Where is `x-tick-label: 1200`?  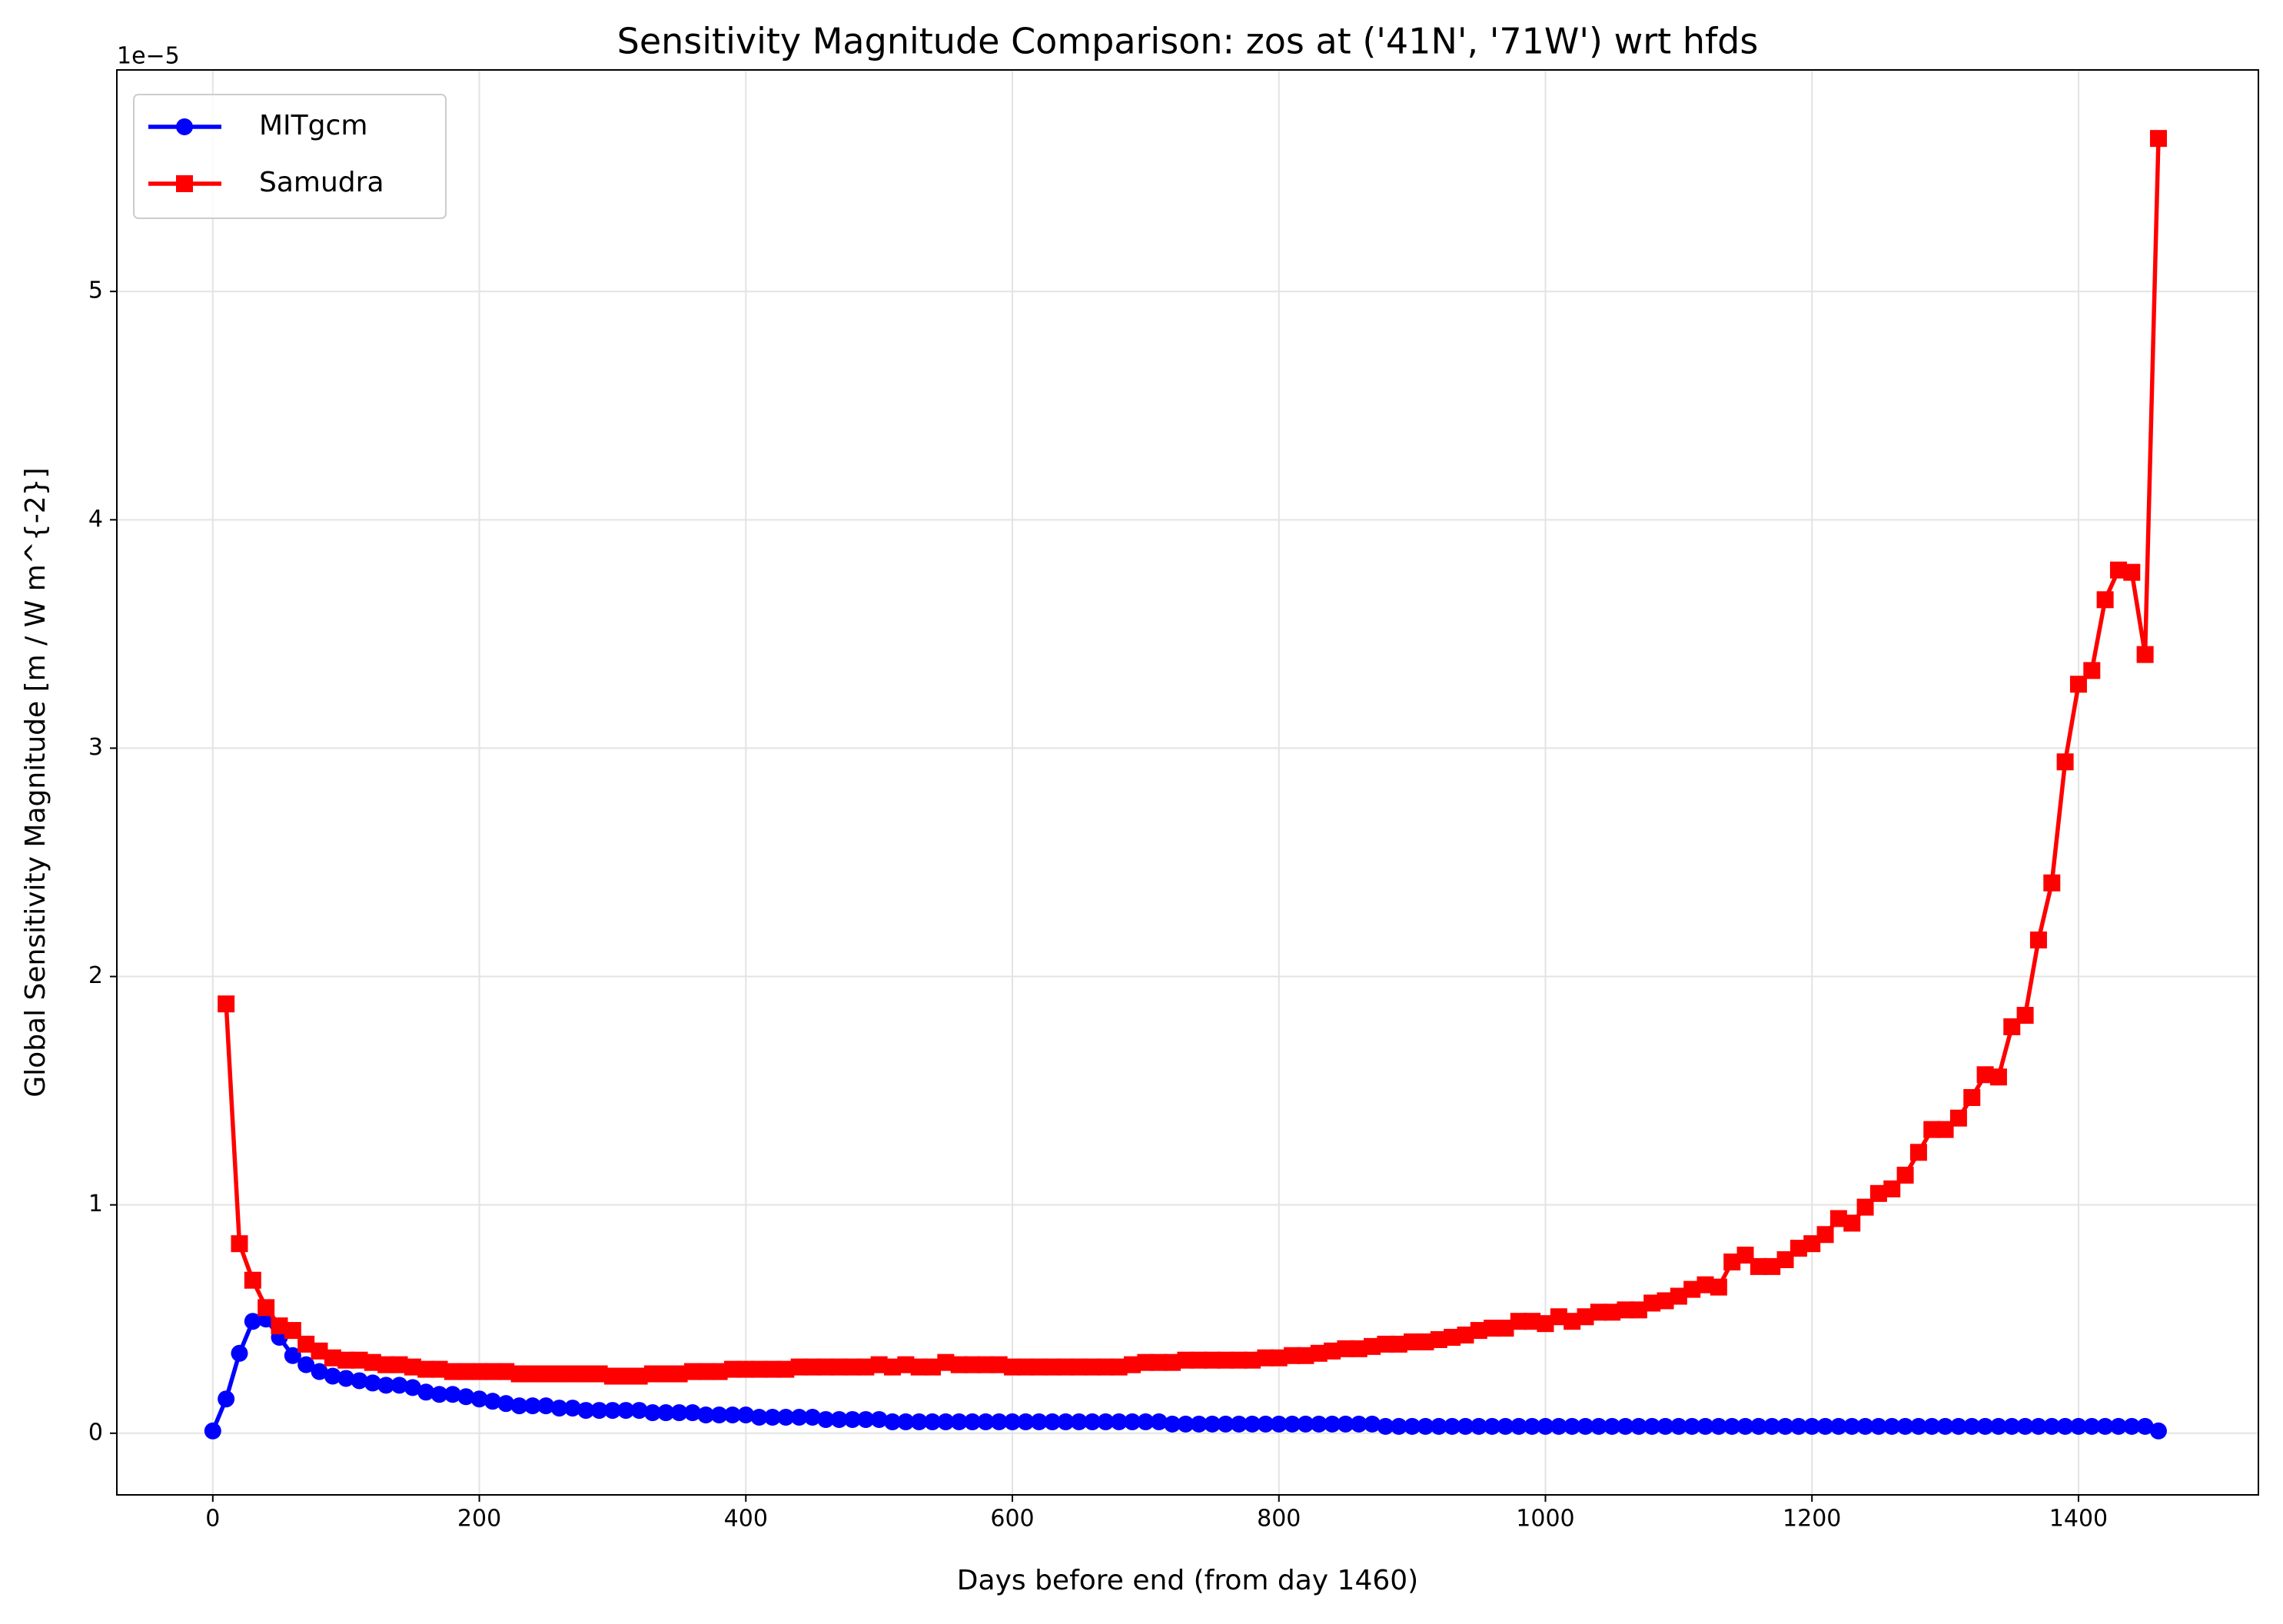 x-tick-label: 1200 is located at coordinates (1812, 1519).